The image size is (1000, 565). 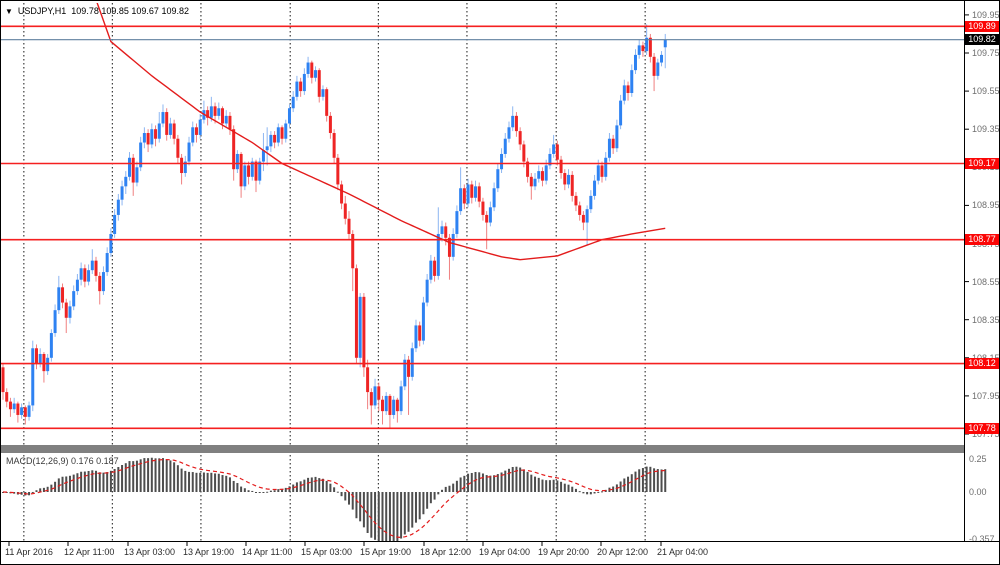 I want to click on time-tick-label: 13 Apr 19:00, so click(x=209, y=552).